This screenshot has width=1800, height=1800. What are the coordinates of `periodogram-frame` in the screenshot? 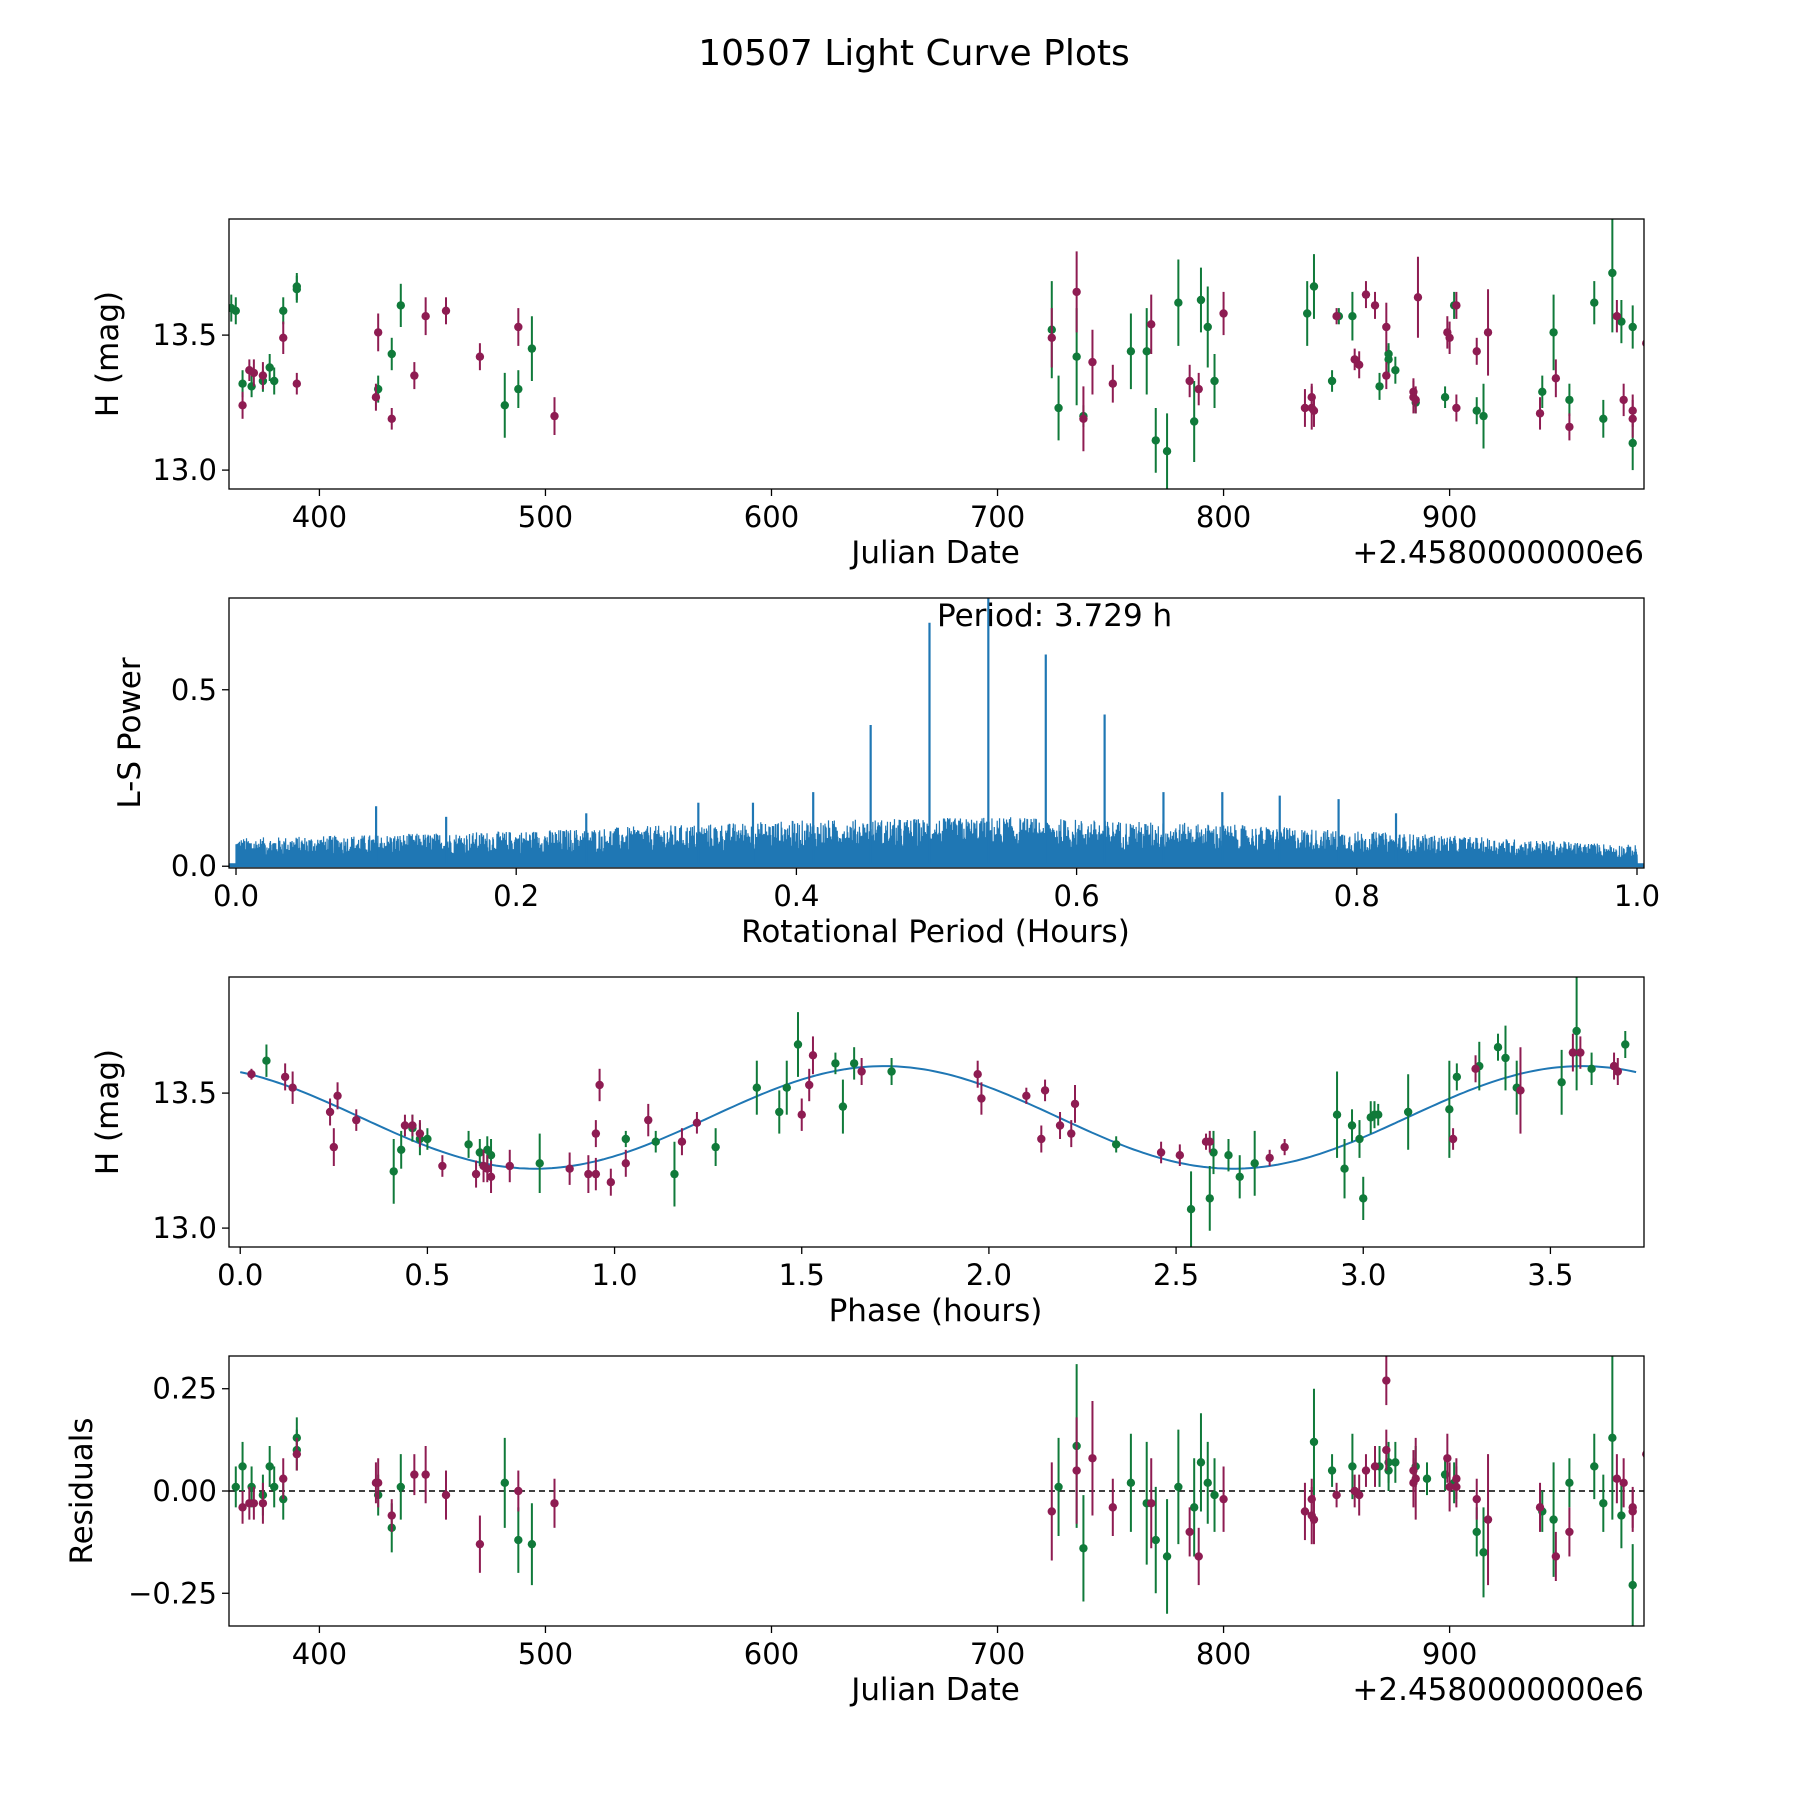 It's located at (936, 733).